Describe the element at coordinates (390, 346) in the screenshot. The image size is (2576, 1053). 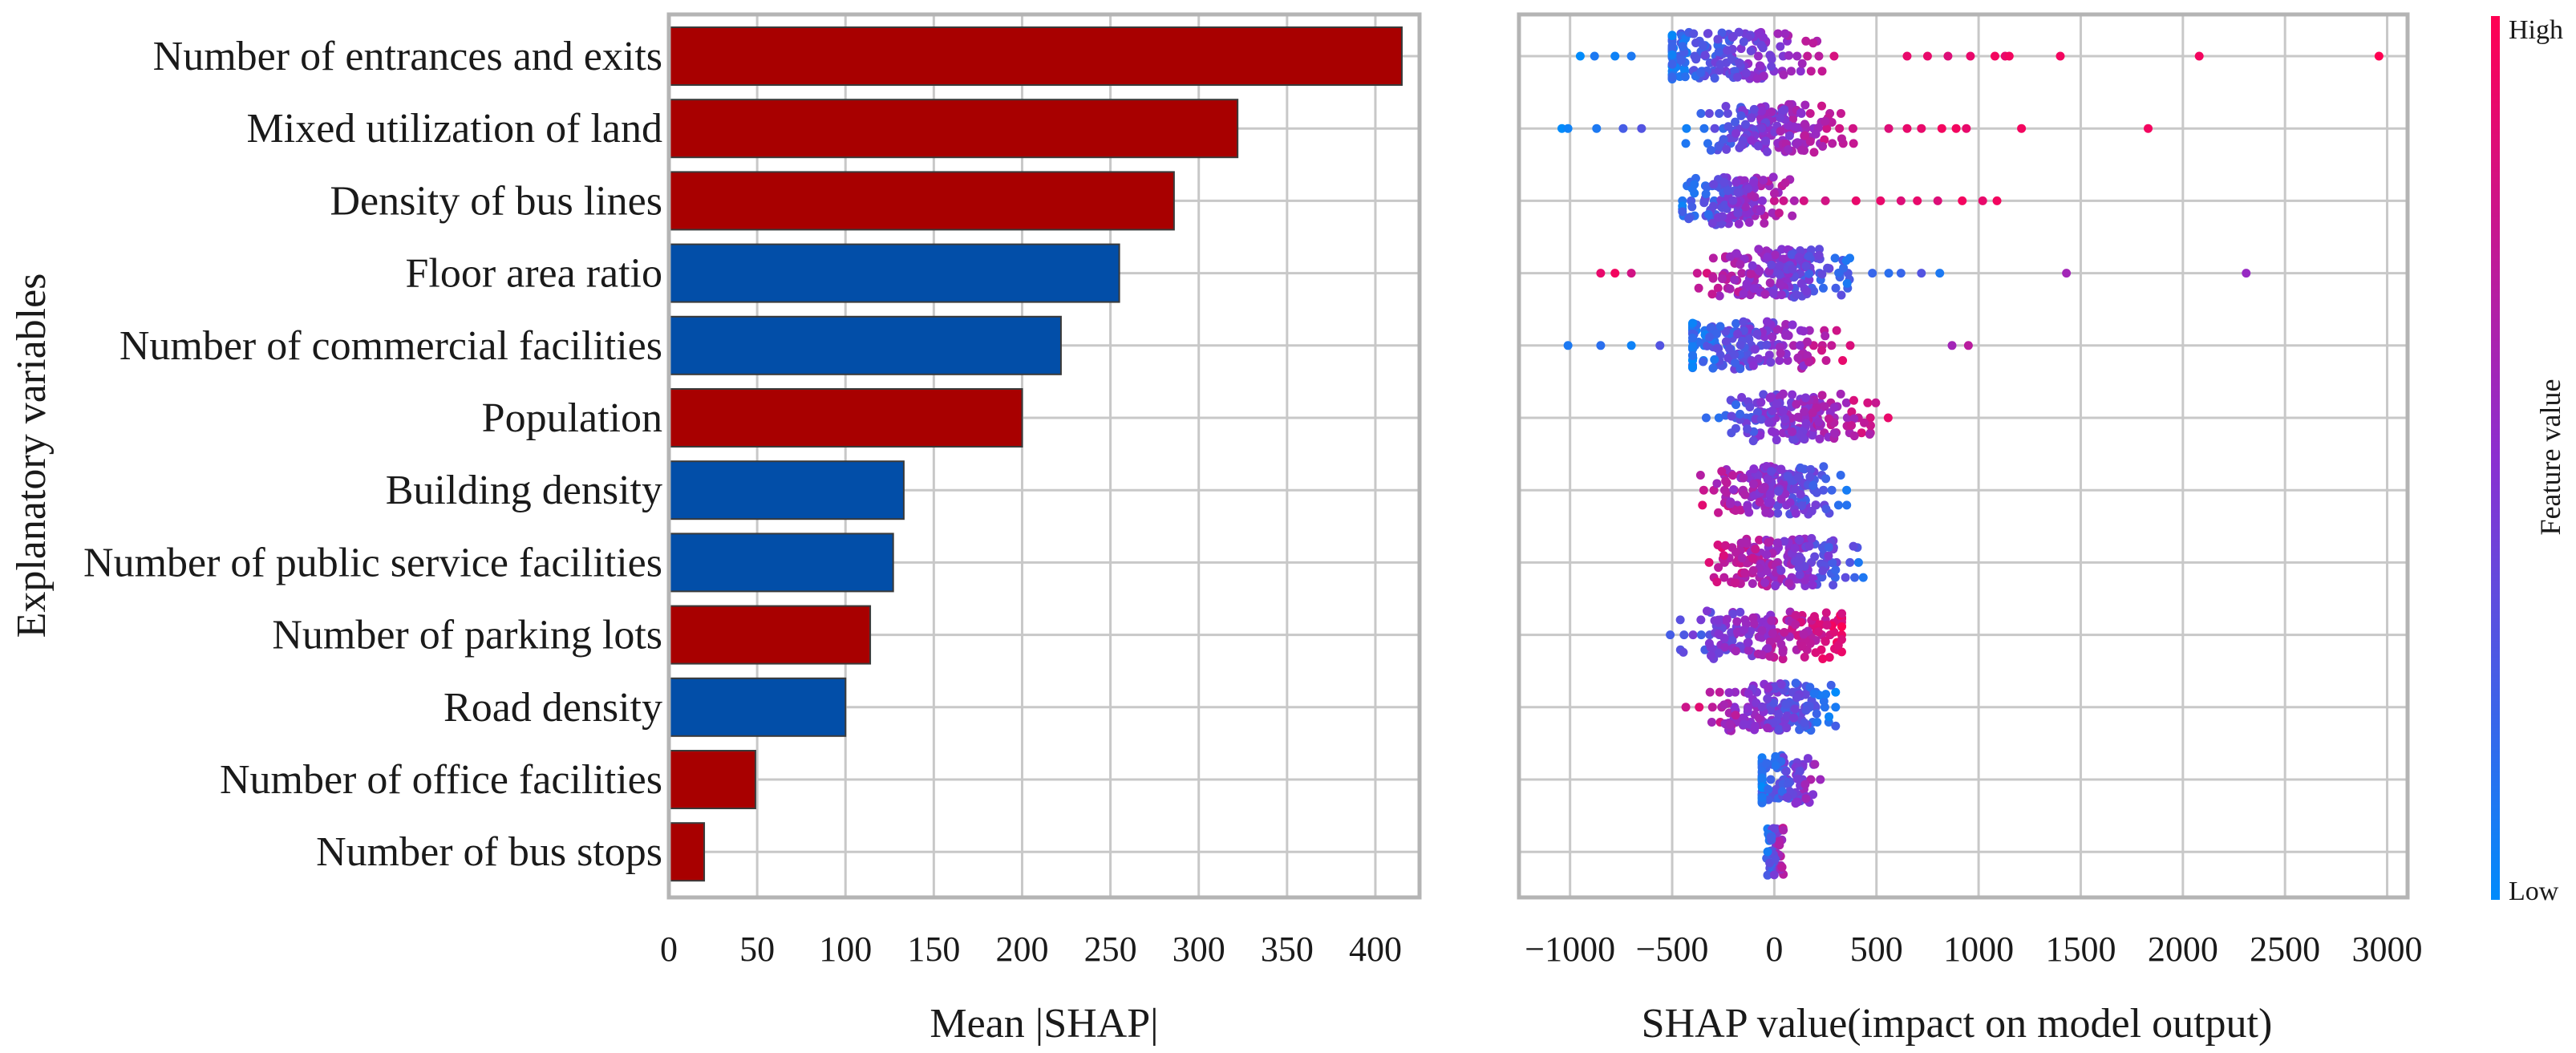
I see `bar-category-label: Number of commercial facilities` at that location.